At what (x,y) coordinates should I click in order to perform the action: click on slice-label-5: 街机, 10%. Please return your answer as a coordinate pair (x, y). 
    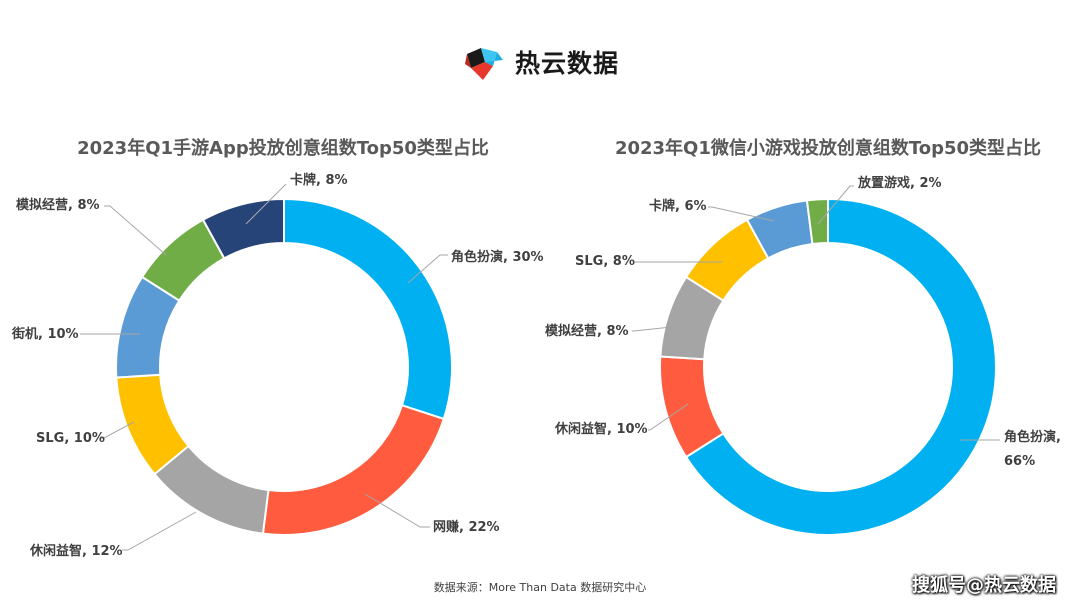
    Looking at the image, I should click on (45, 334).